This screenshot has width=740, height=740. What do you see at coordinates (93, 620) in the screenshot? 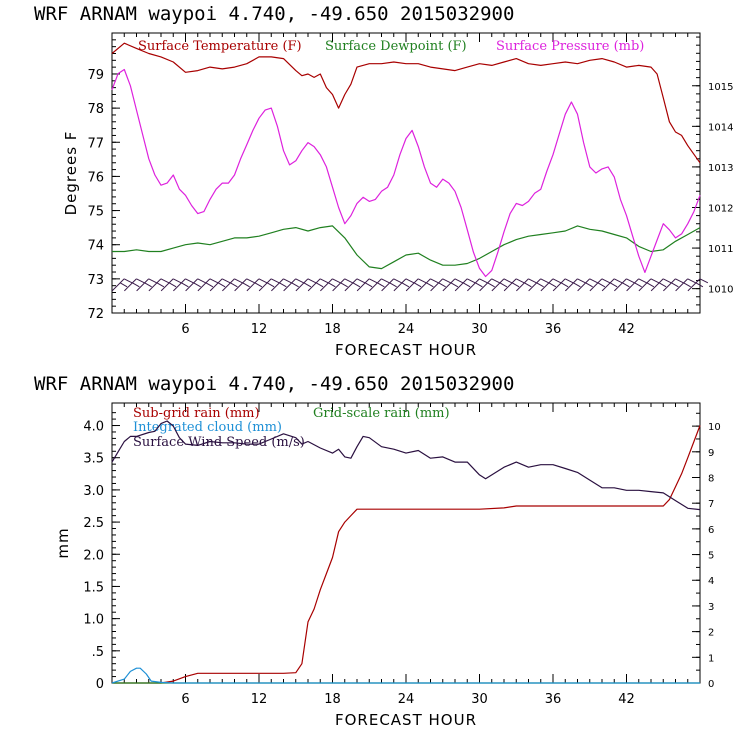
I see `bottom-y-tick-label: 1.0` at bounding box center [93, 620].